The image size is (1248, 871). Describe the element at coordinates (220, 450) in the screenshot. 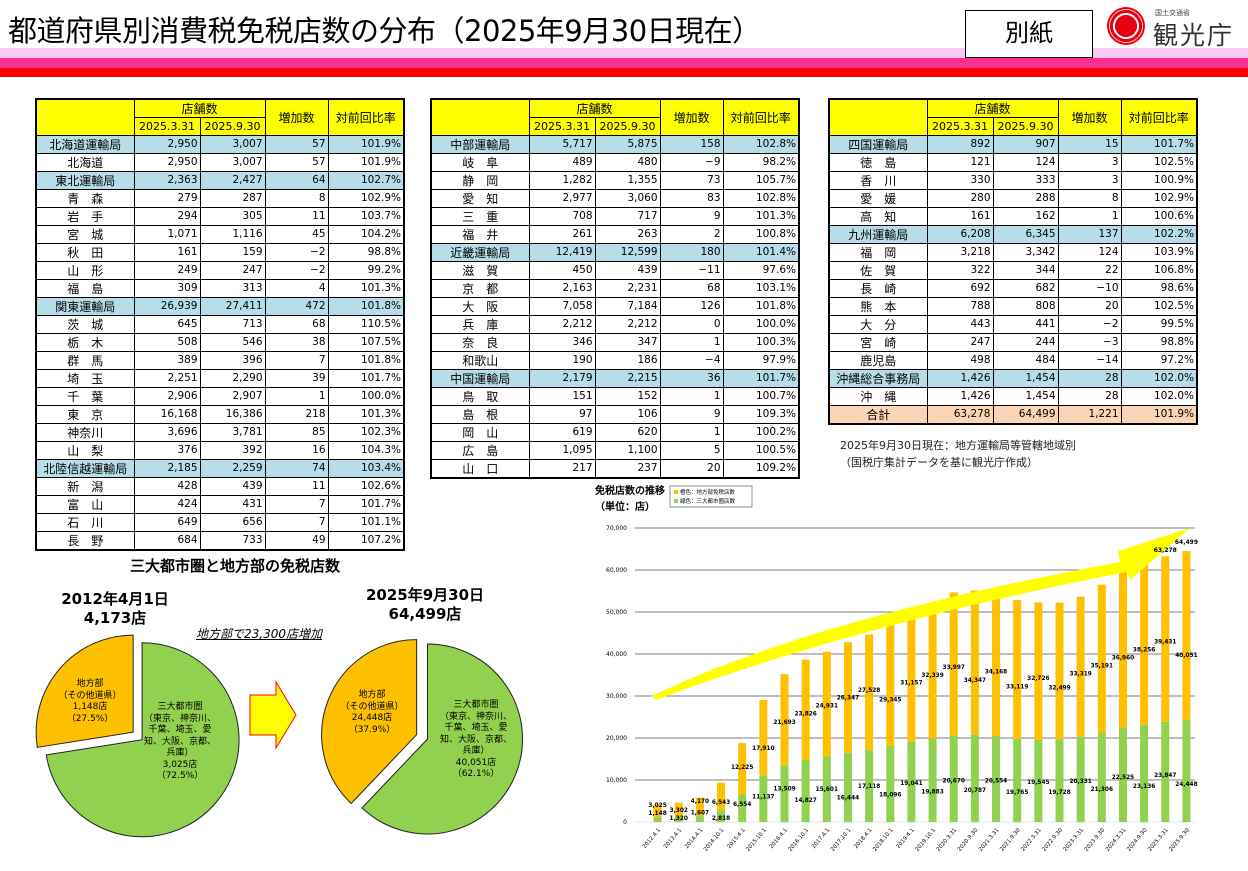

I see `table-row-pref: 山 梨 376 392 16 104.3%` at that location.